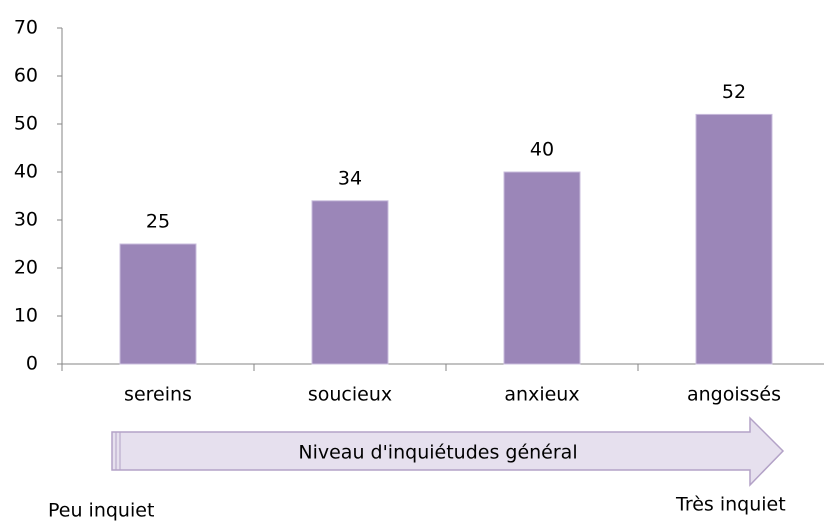 This screenshot has width=824, height=523. What do you see at coordinates (26, 220) in the screenshot?
I see `y-tick-label: 30` at bounding box center [26, 220].